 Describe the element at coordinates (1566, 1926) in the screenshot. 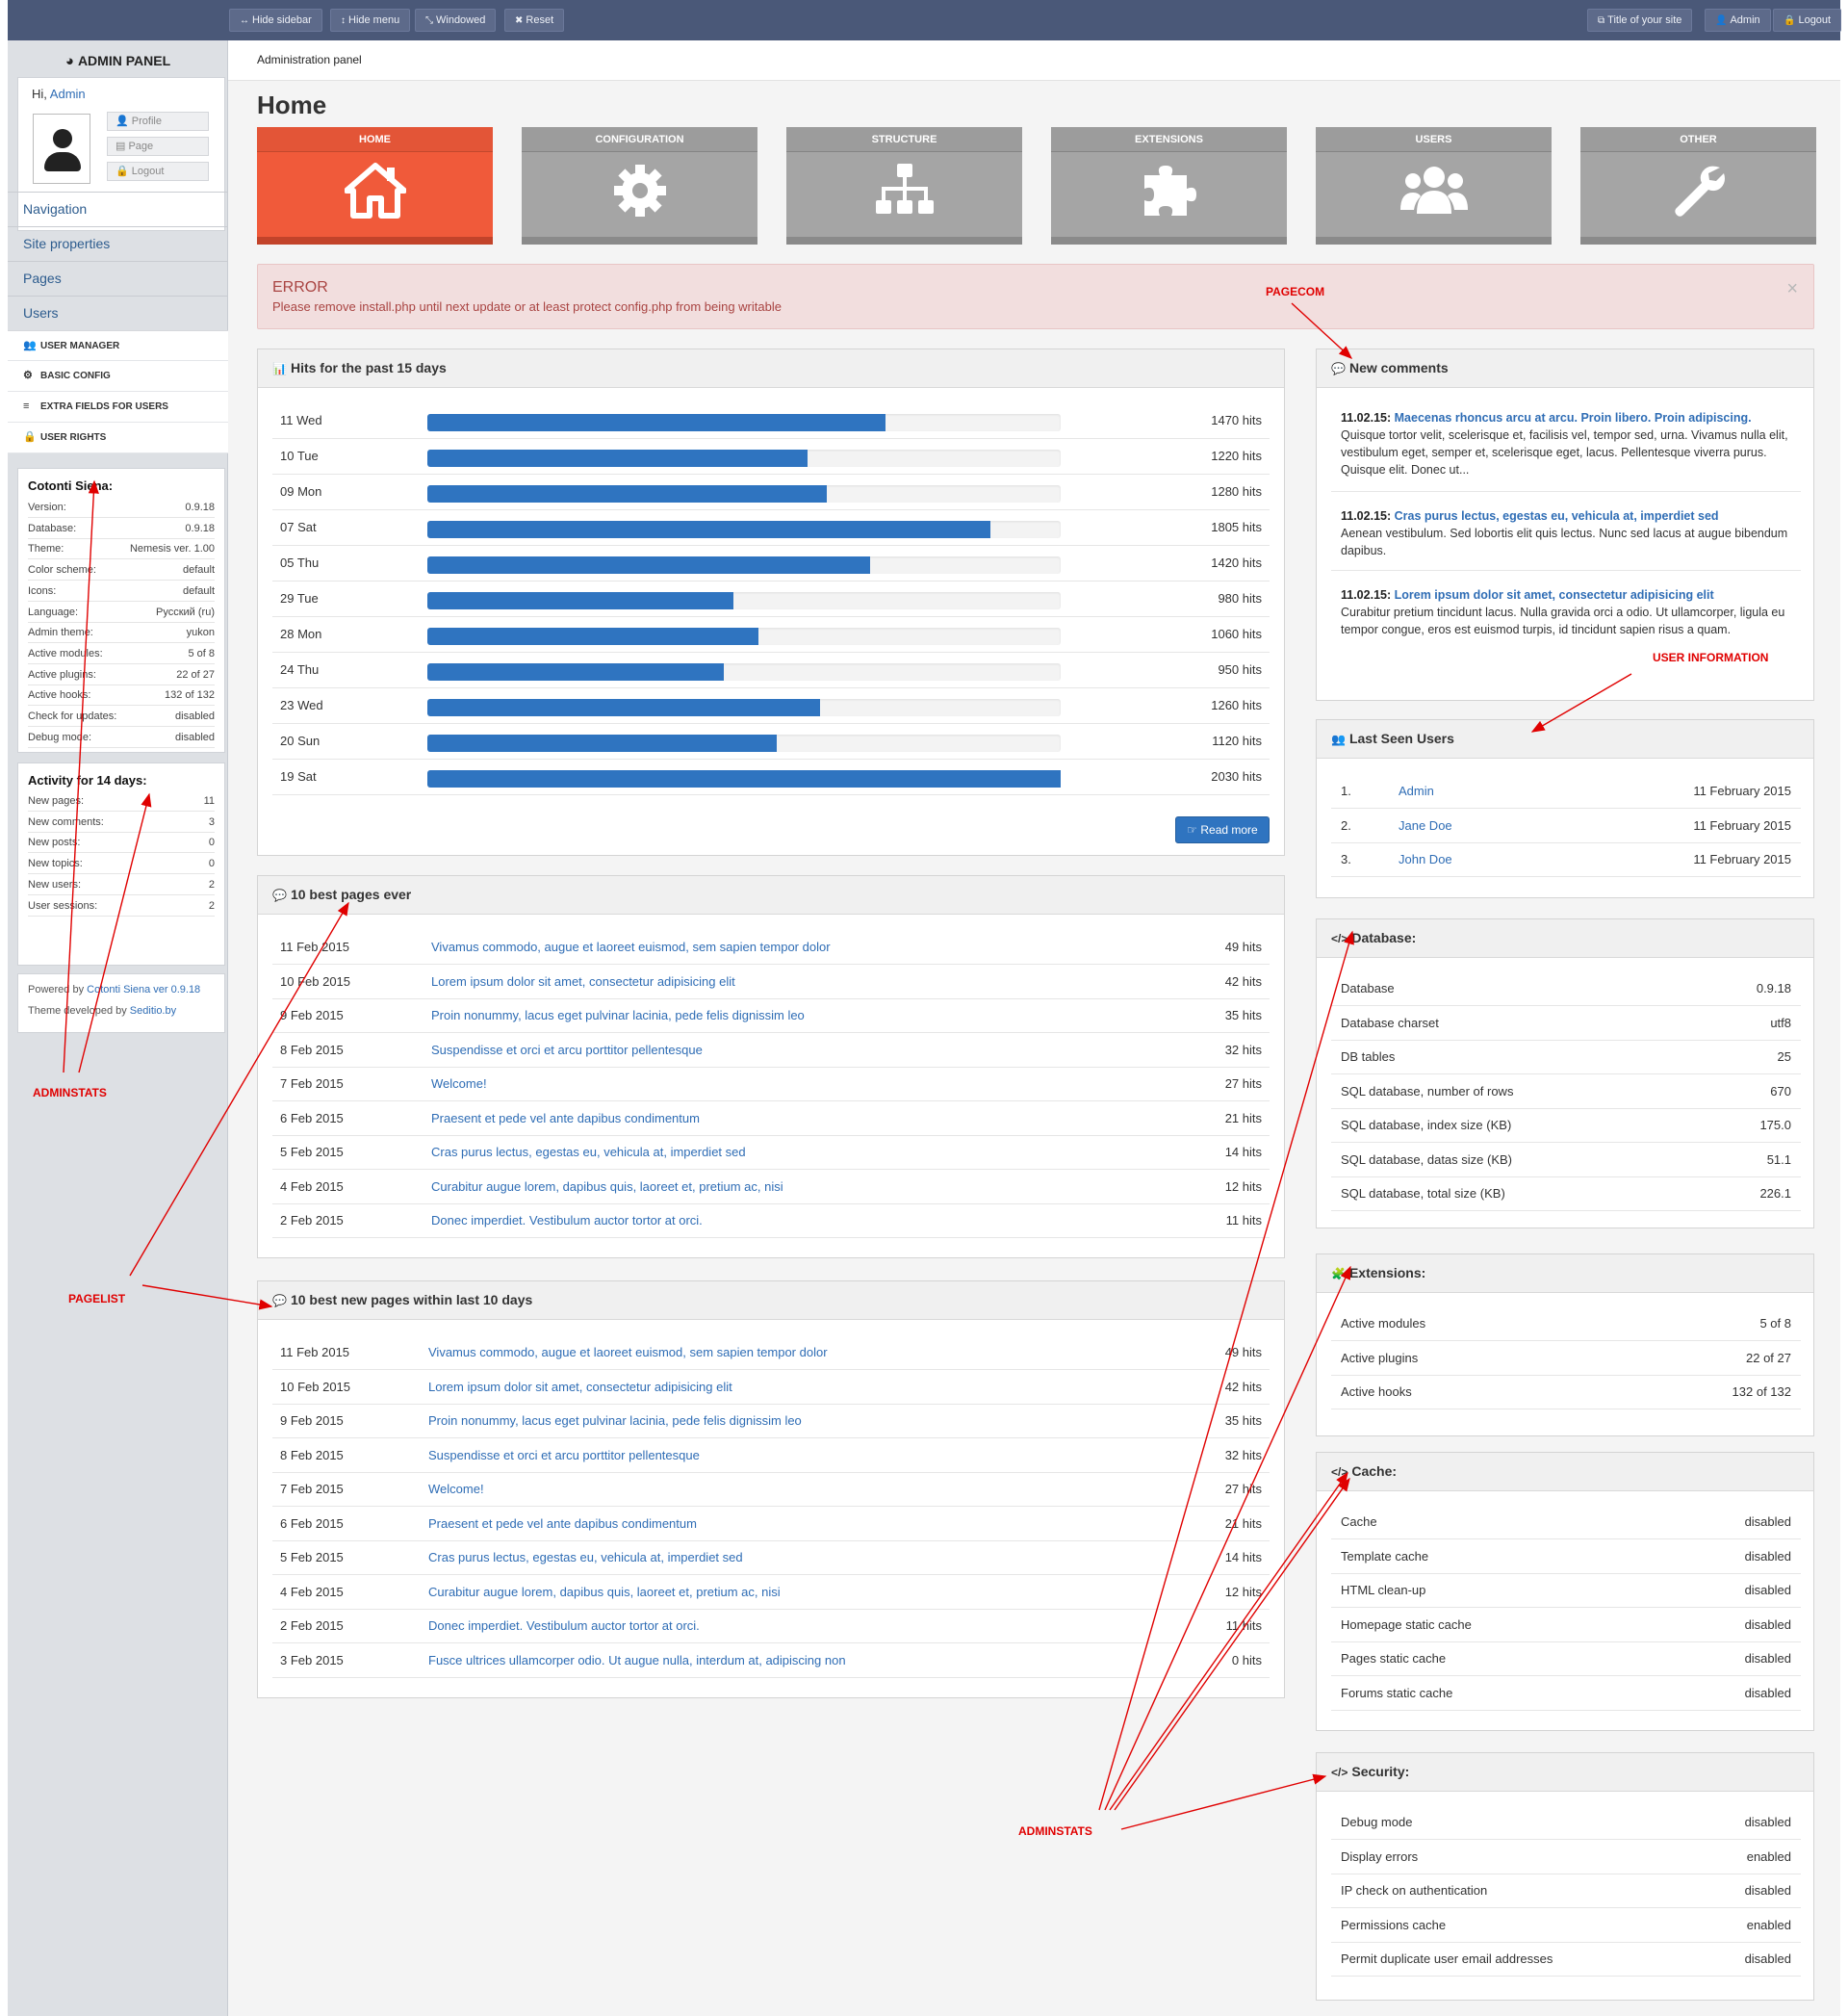

I see `stat-row: Permissions cache enabled` at that location.